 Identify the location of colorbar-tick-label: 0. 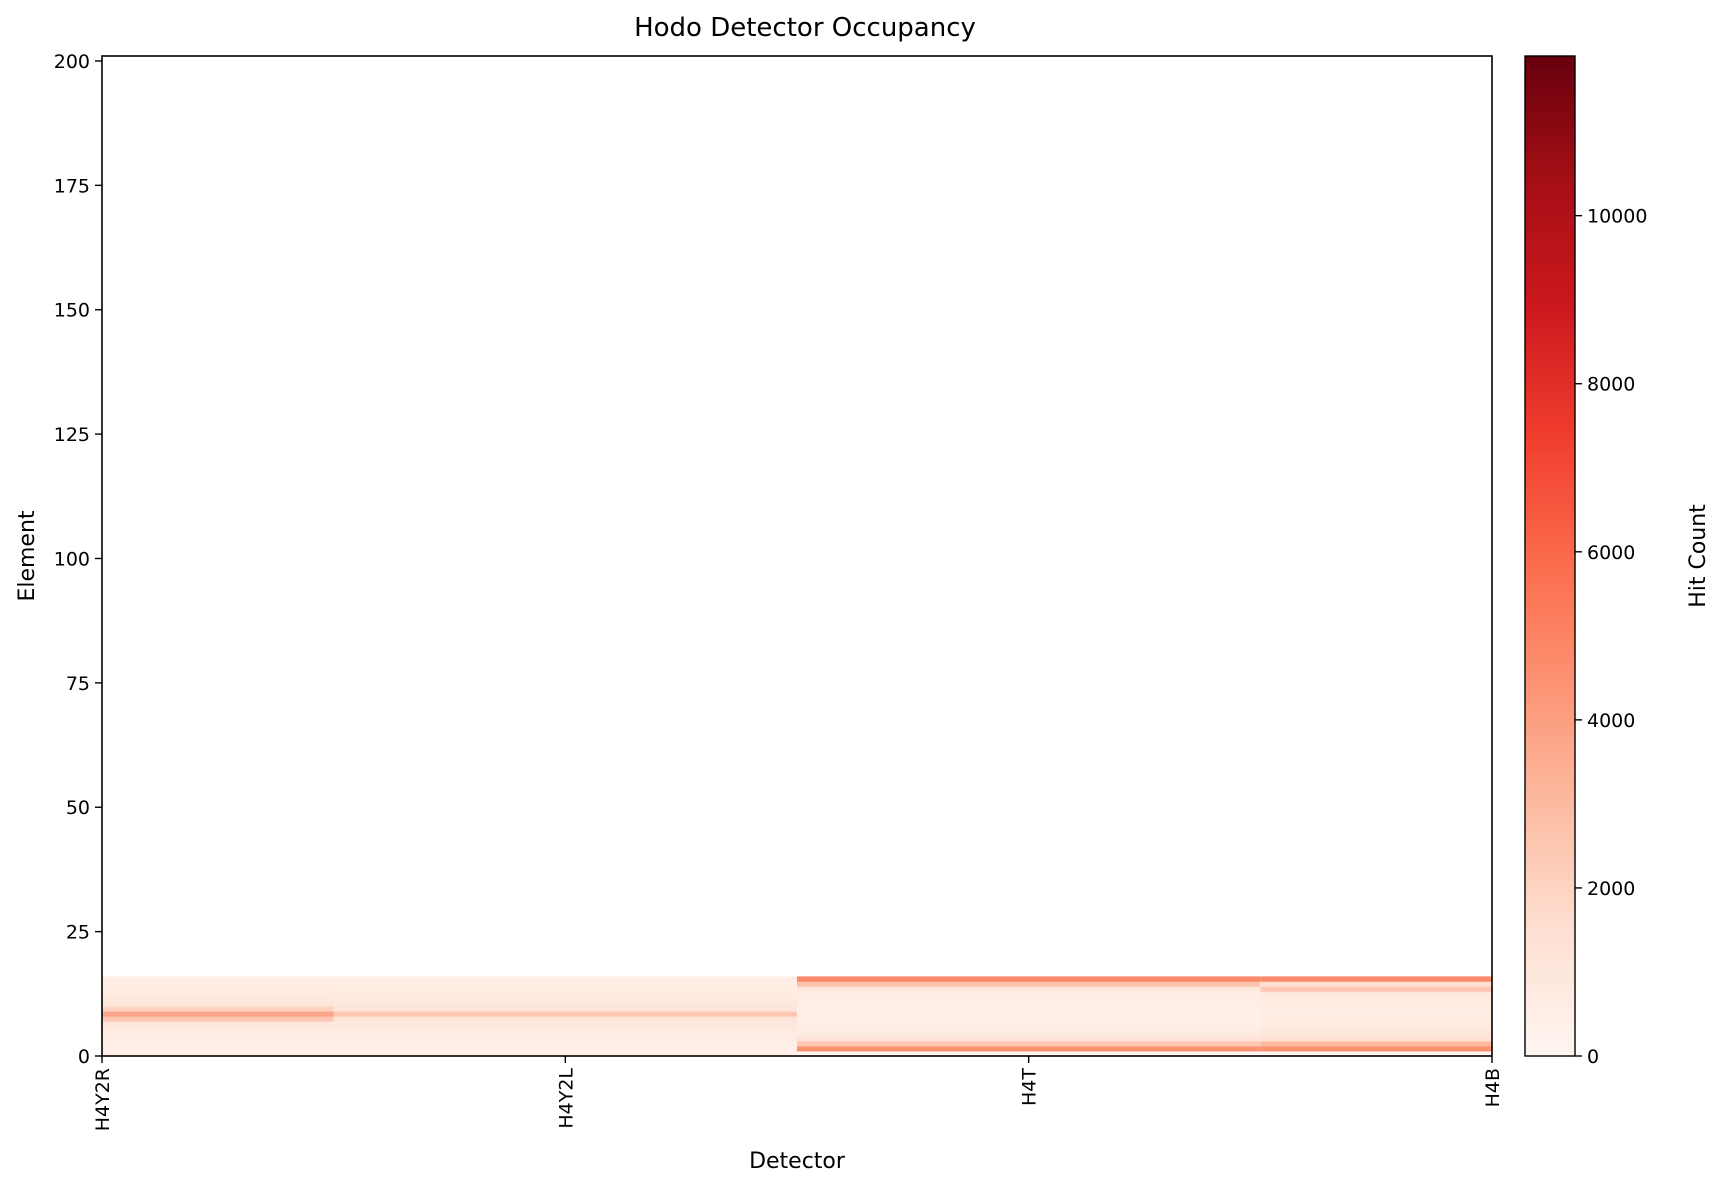
(1593, 1057).